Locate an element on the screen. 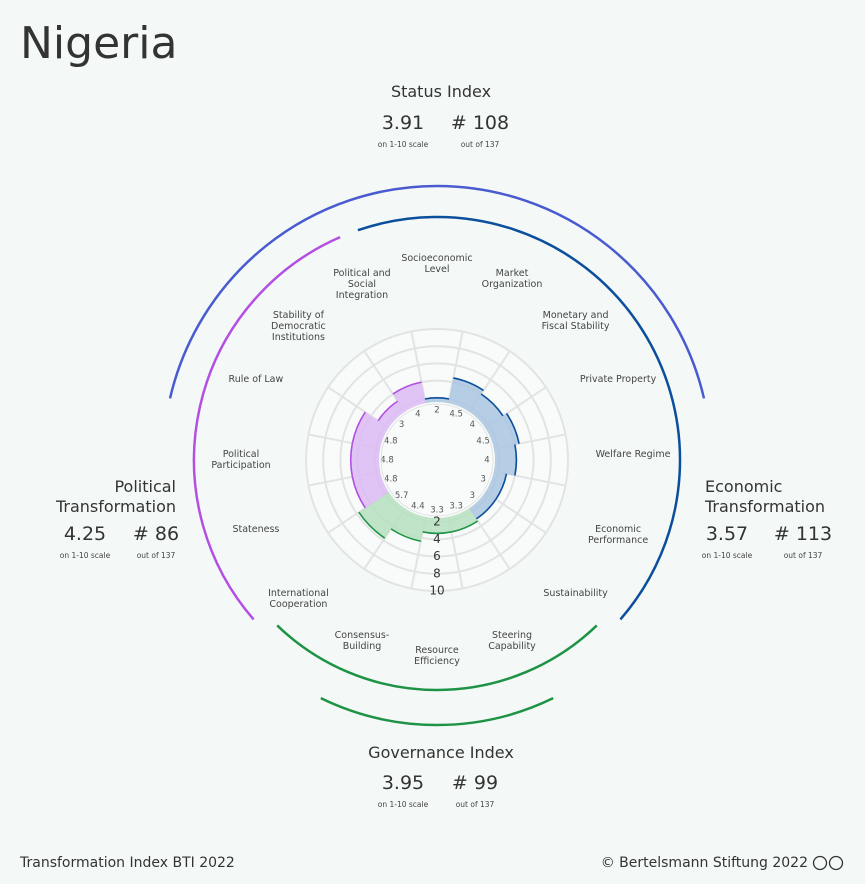 This screenshot has height=884, width=865. value-label: 5.7 is located at coordinates (402, 496).